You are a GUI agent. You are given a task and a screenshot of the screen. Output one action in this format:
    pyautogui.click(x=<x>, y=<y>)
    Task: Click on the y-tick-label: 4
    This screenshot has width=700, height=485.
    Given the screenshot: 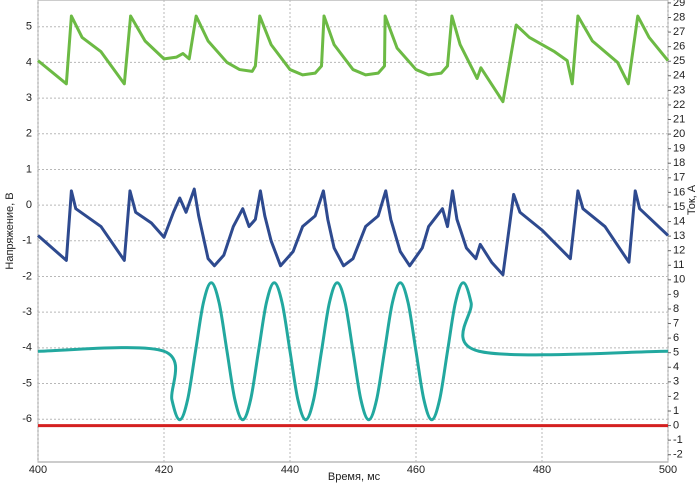 What is the action you would take?
    pyautogui.click(x=29, y=62)
    